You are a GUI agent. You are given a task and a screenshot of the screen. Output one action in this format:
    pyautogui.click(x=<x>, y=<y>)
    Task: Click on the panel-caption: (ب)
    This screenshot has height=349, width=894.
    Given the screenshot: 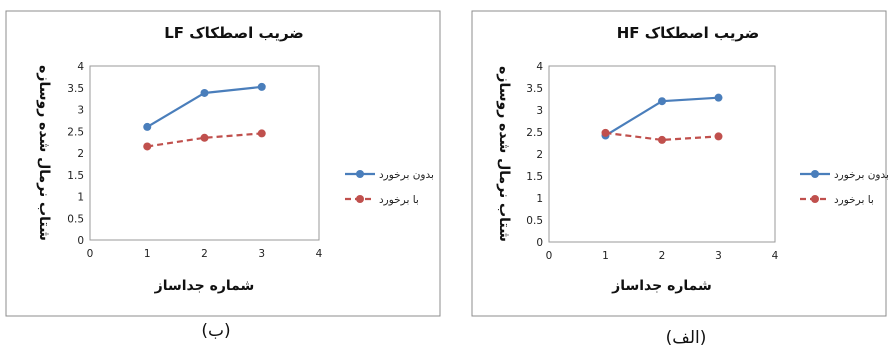 What is the action you would take?
    pyautogui.click(x=215, y=331)
    